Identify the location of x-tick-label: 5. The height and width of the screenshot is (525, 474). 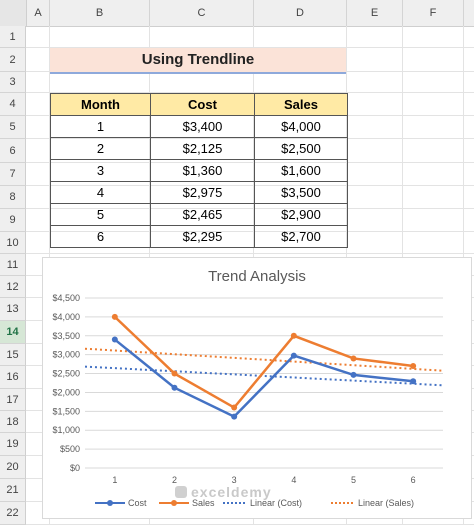
(353, 480).